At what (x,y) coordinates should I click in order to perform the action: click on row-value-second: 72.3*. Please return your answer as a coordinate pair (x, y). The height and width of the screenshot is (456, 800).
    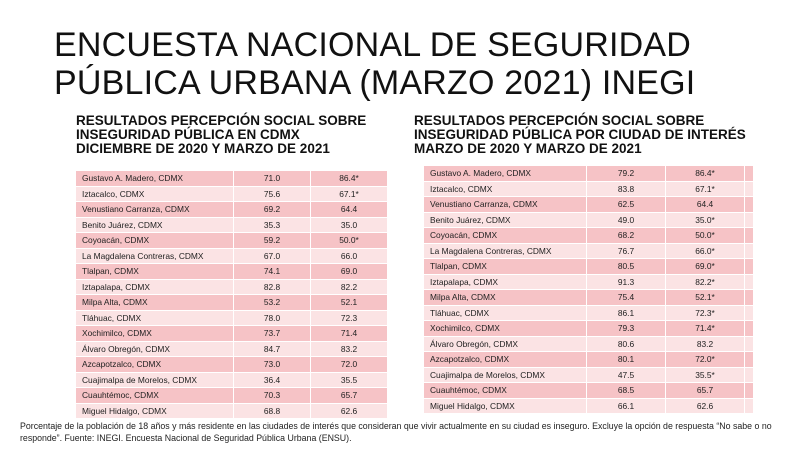
    Looking at the image, I should click on (705, 313).